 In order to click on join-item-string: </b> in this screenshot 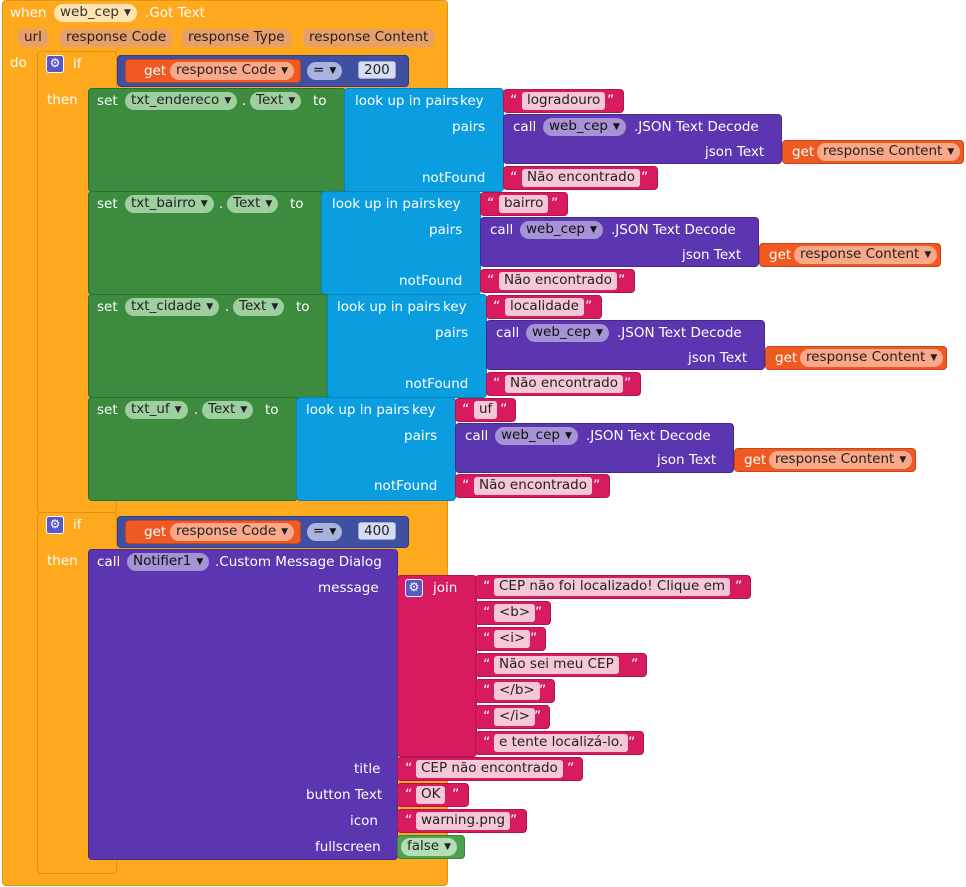, I will do `click(517, 691)`.